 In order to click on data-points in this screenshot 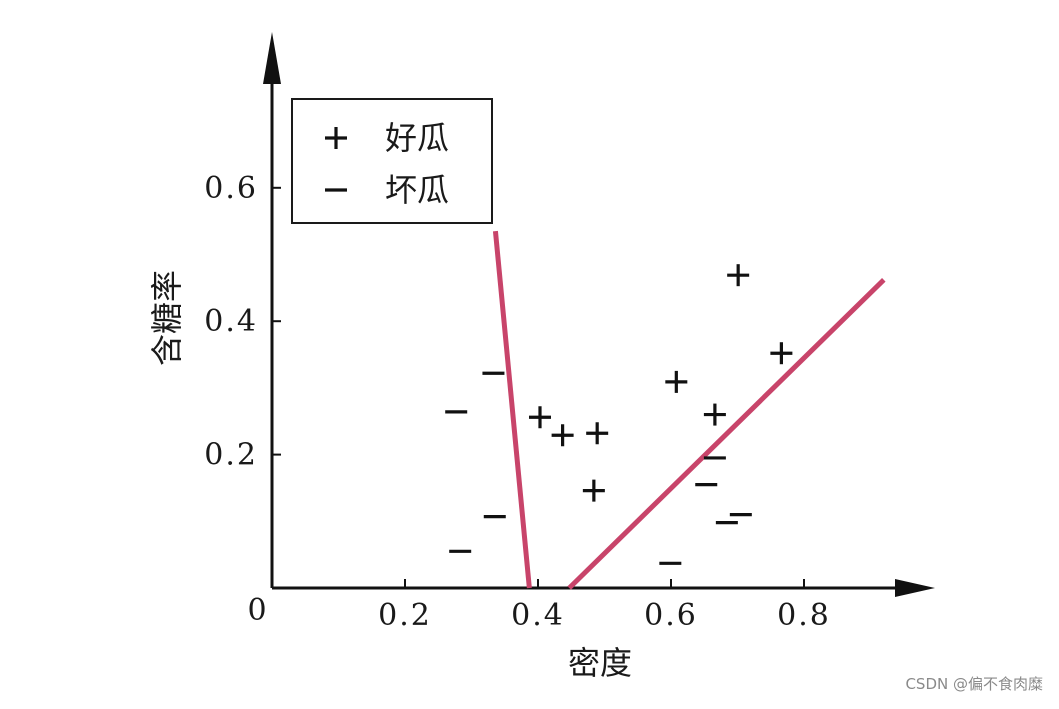, I will do `click(619, 414)`.